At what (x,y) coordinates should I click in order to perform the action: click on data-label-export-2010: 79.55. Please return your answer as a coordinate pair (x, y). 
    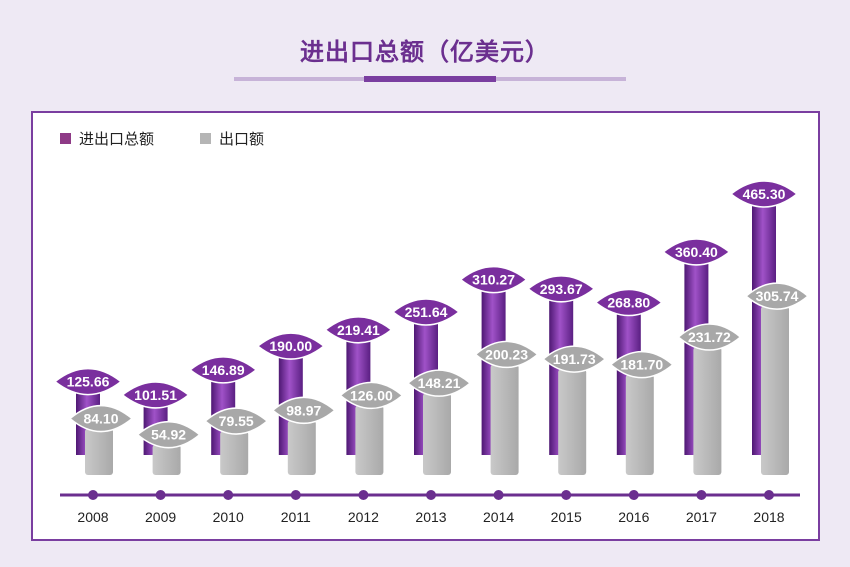
    Looking at the image, I should click on (236, 421).